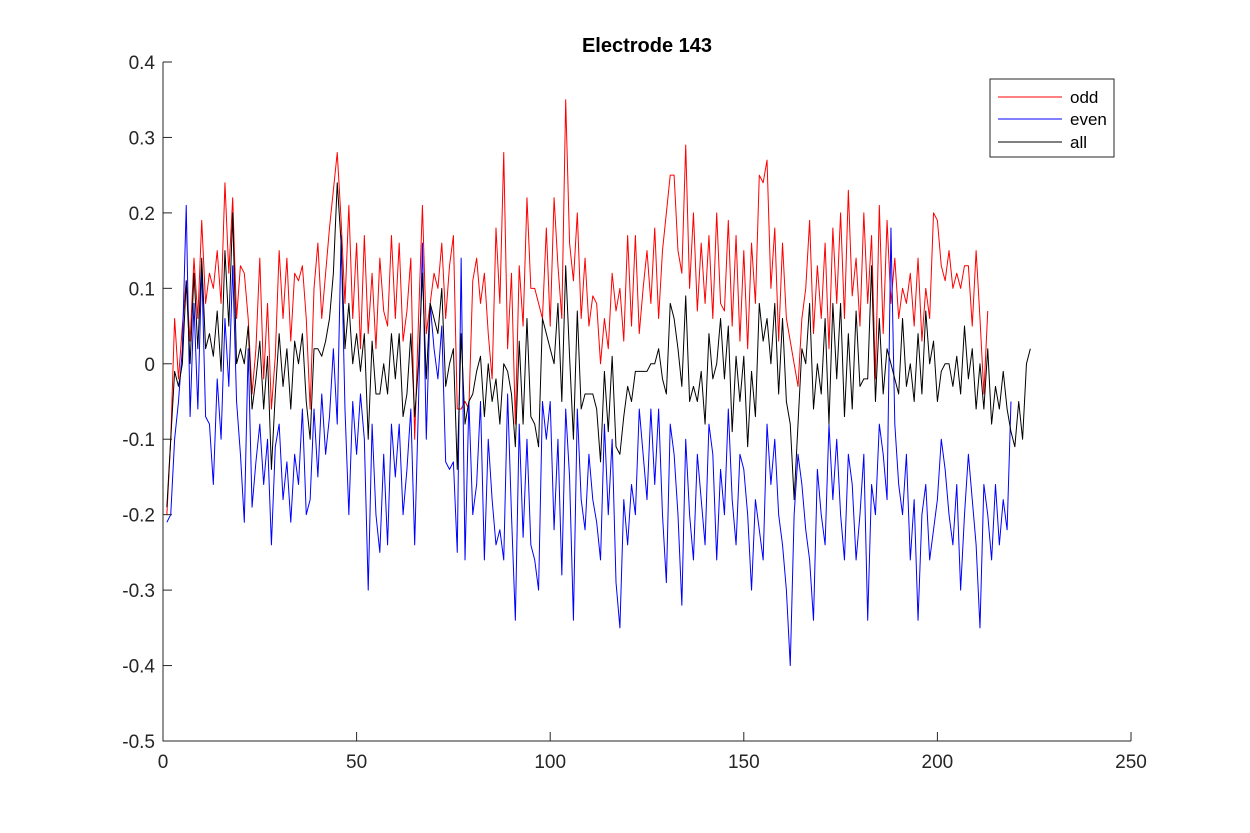 This screenshot has height=833, width=1250. Describe the element at coordinates (938, 762) in the screenshot. I see `x-tick-label: 200` at that location.